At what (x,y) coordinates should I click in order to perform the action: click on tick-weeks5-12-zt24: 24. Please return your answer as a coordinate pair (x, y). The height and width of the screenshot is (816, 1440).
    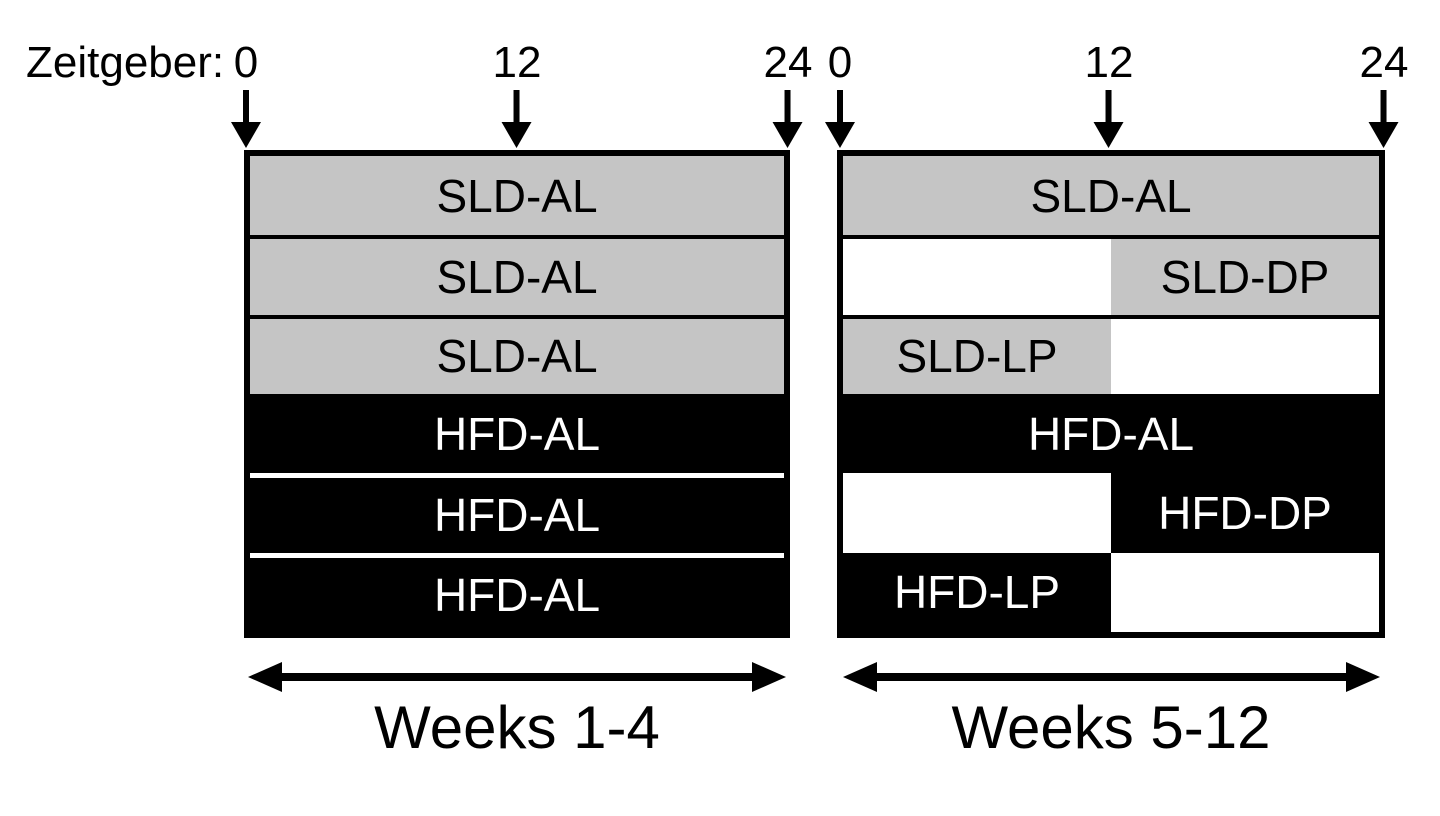
    Looking at the image, I should click on (1384, 93).